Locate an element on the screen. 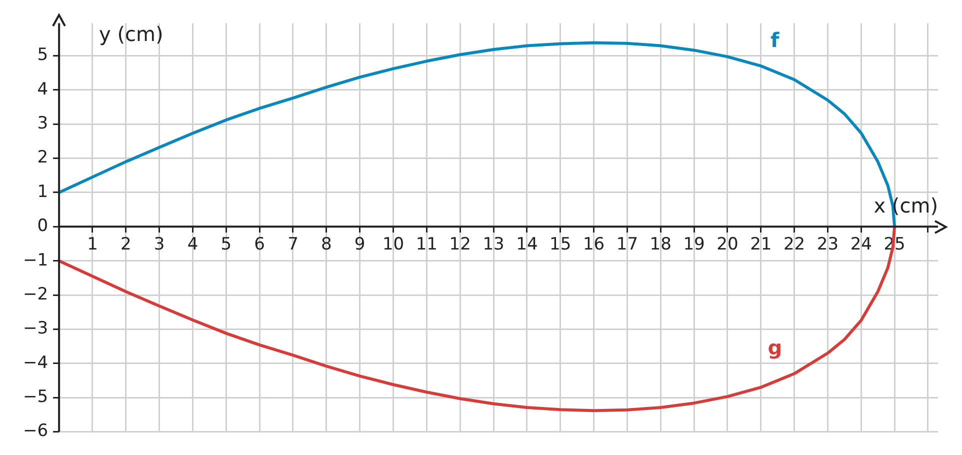  x-tick-label: 11 is located at coordinates (427, 244).